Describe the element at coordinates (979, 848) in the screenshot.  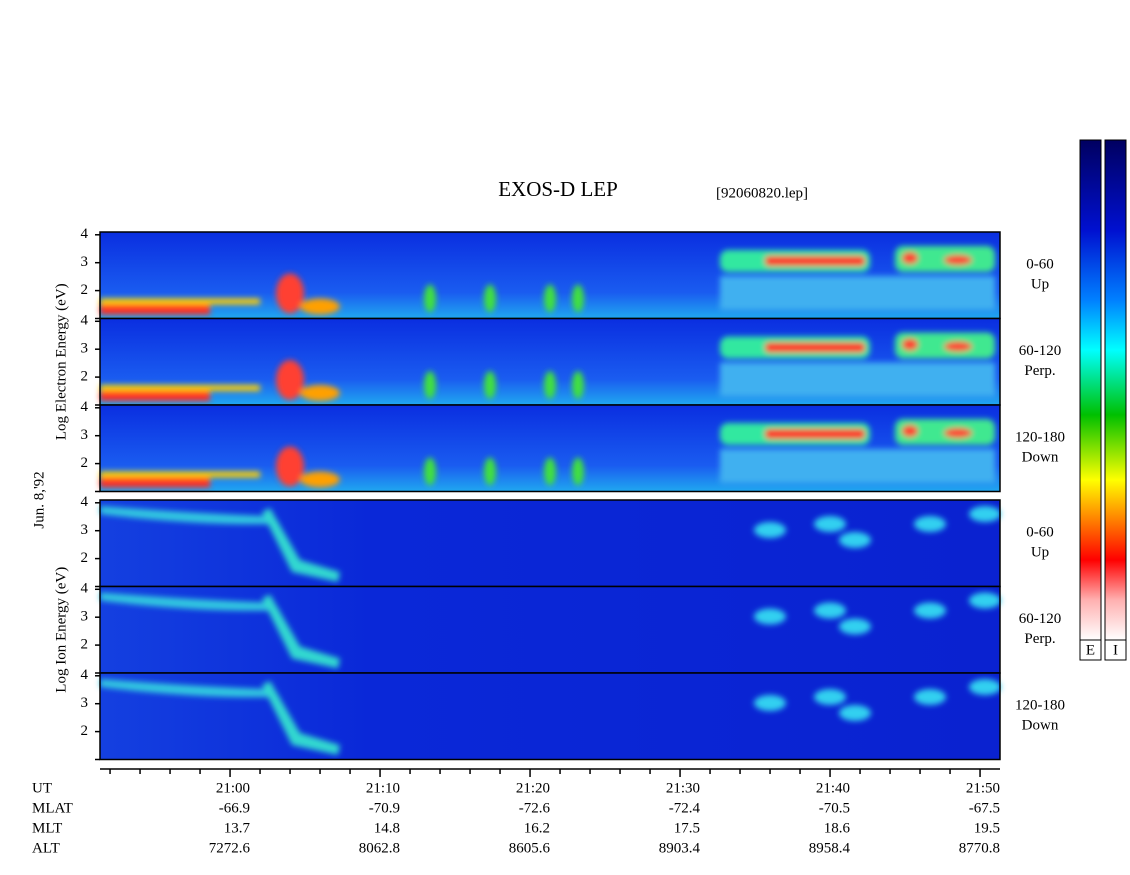
I see `orbit-value: 8770.8` at that location.